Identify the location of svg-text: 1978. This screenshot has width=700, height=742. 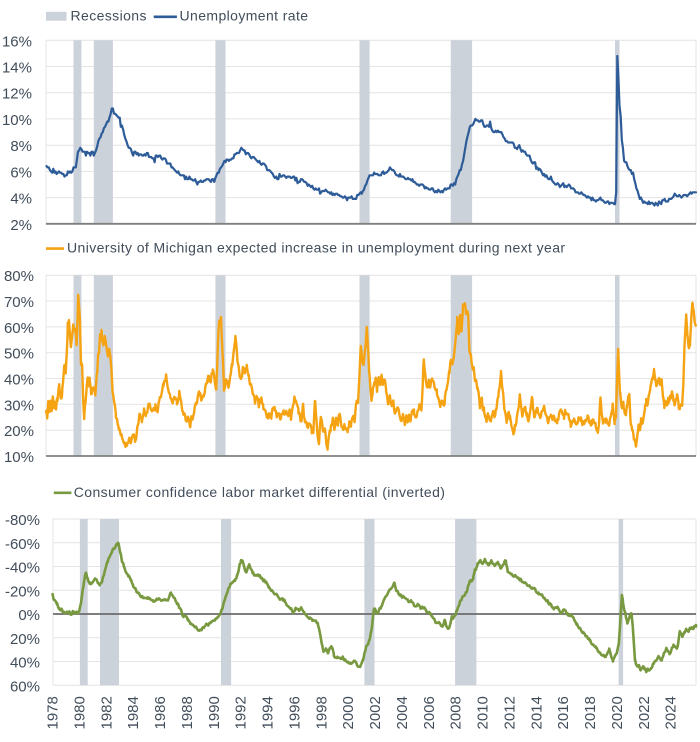
(53, 712).